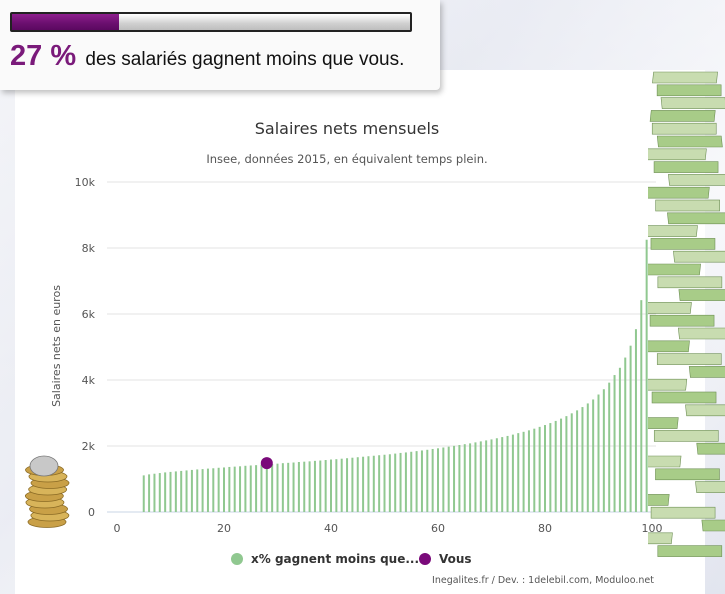  Describe the element at coordinates (237, 559) in the screenshot. I see `legend-bars-swatch` at that location.